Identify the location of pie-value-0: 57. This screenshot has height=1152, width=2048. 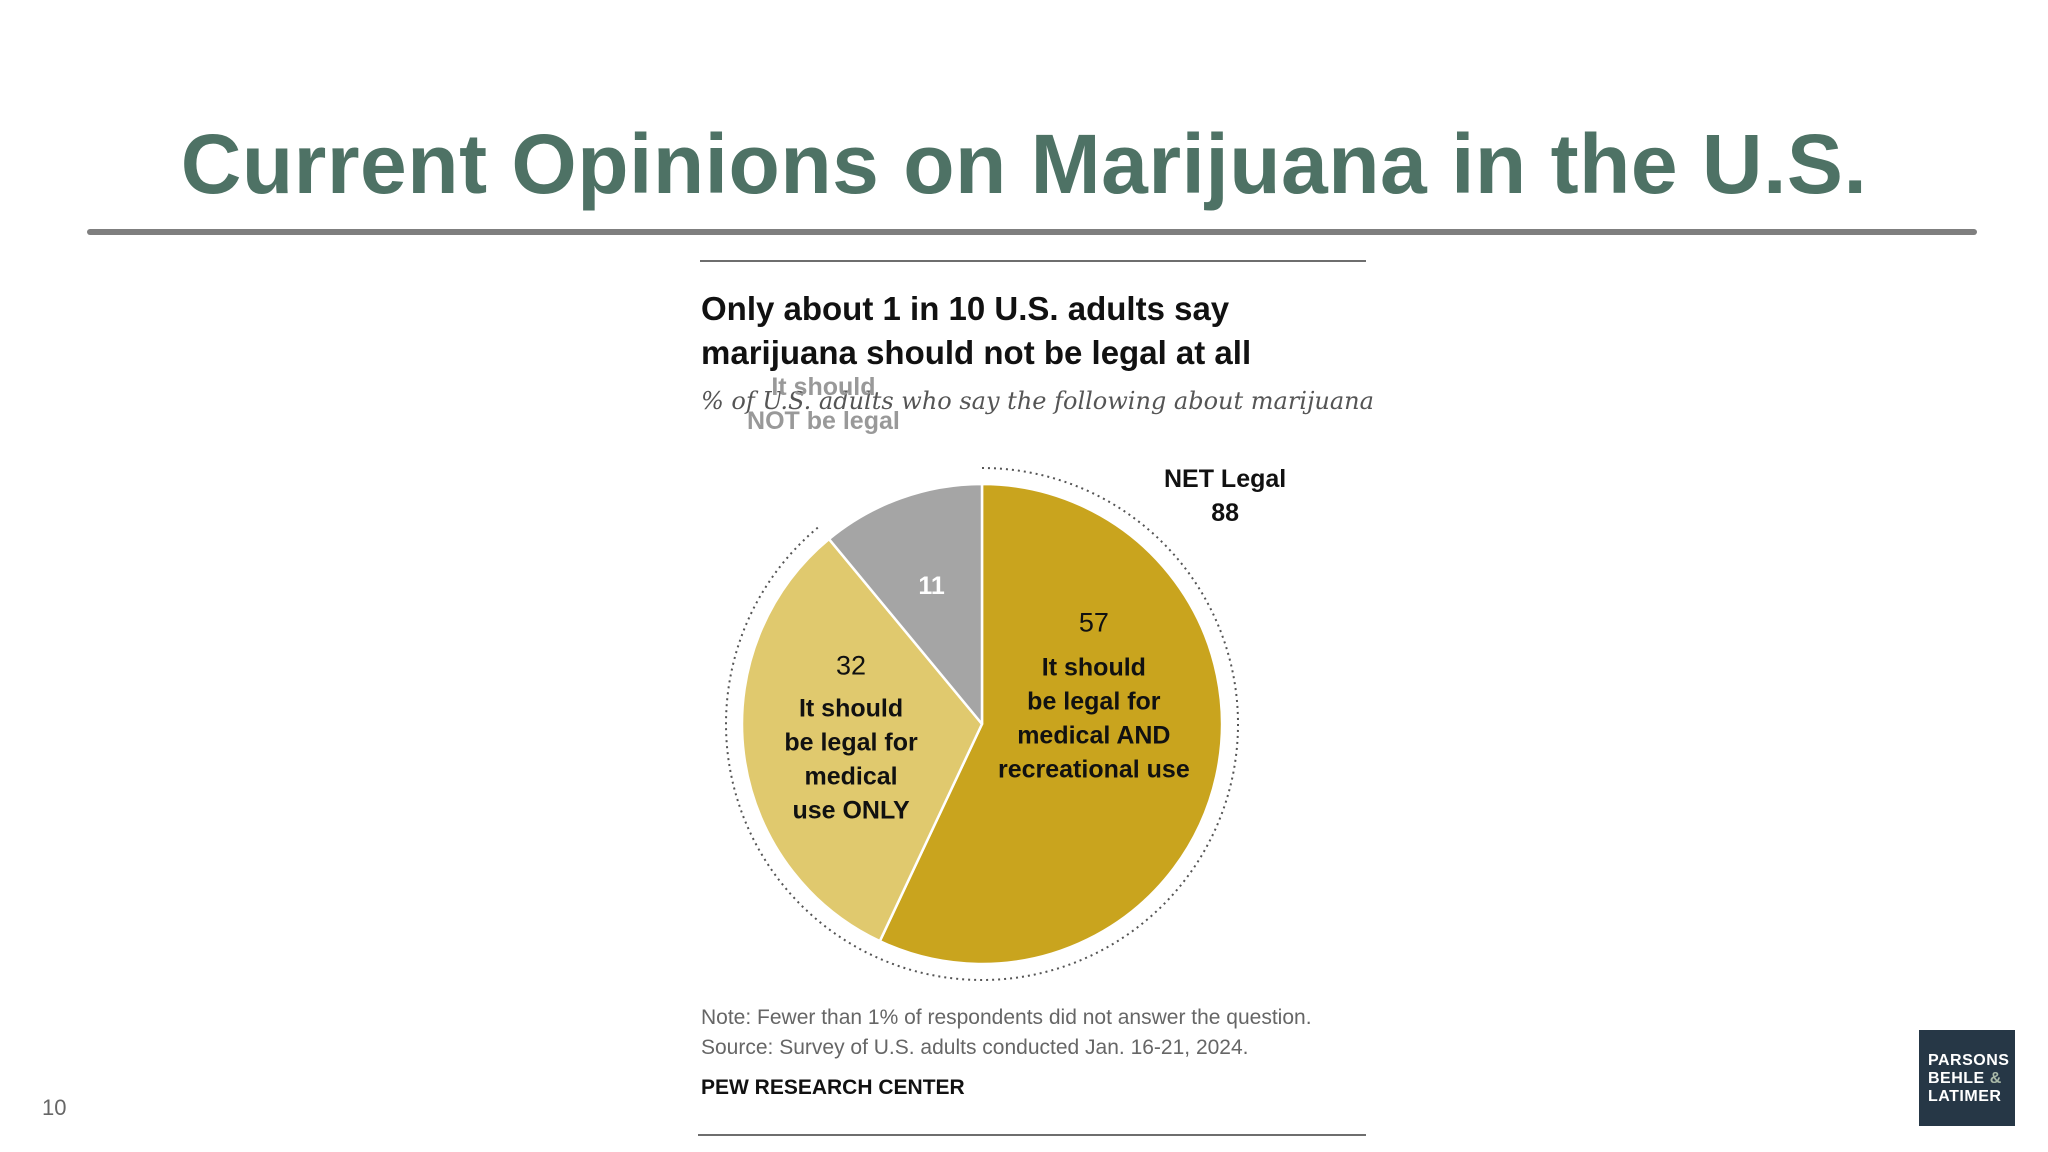
(1094, 622).